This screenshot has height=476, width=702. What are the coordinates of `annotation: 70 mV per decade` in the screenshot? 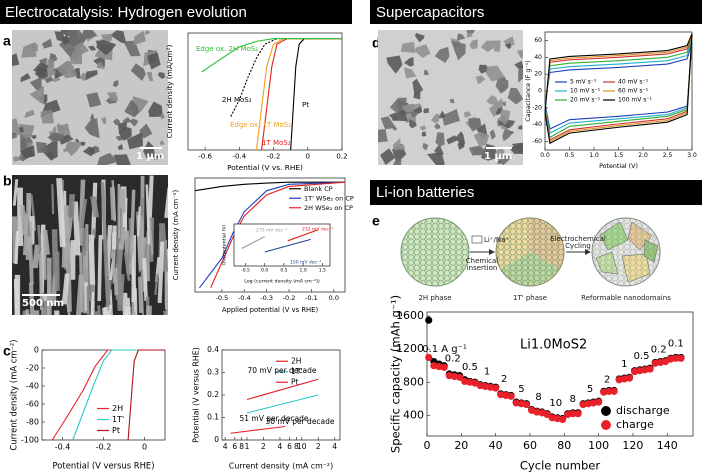 It's located at (281, 370).